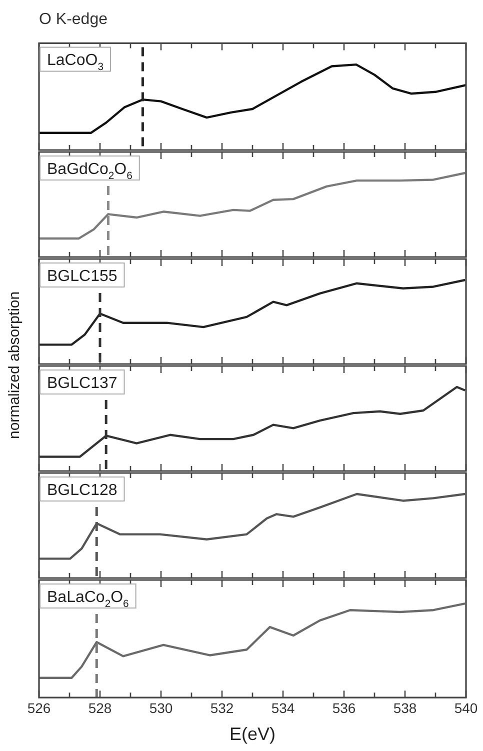 The width and height of the screenshot is (483, 751). What do you see at coordinates (82, 383) in the screenshot?
I see `annotation: BGLC137` at bounding box center [82, 383].